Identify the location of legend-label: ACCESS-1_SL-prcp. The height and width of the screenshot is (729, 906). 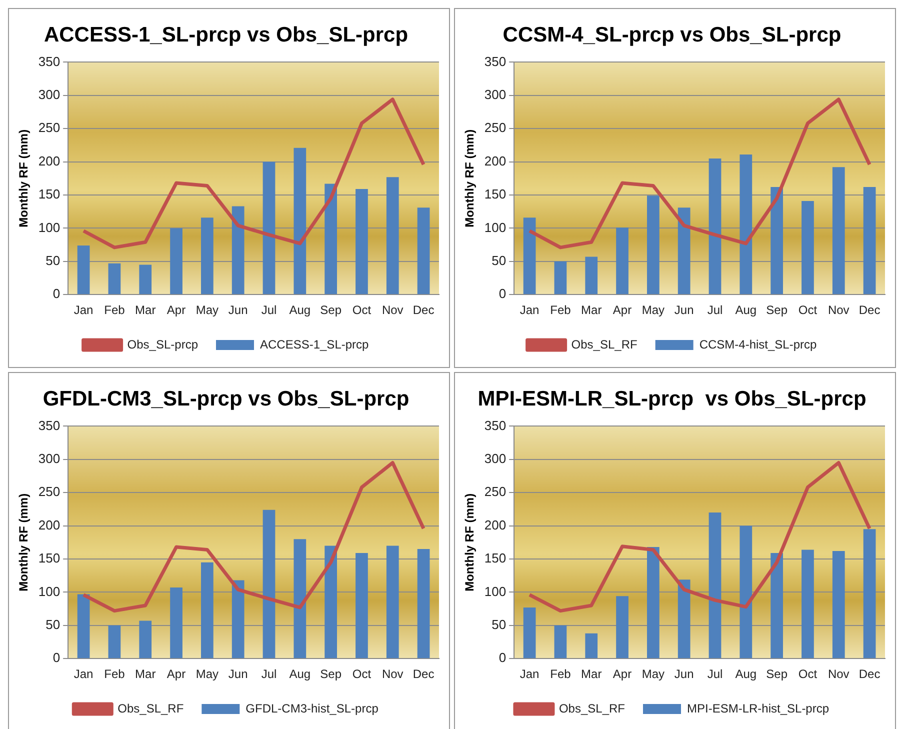
(315, 344).